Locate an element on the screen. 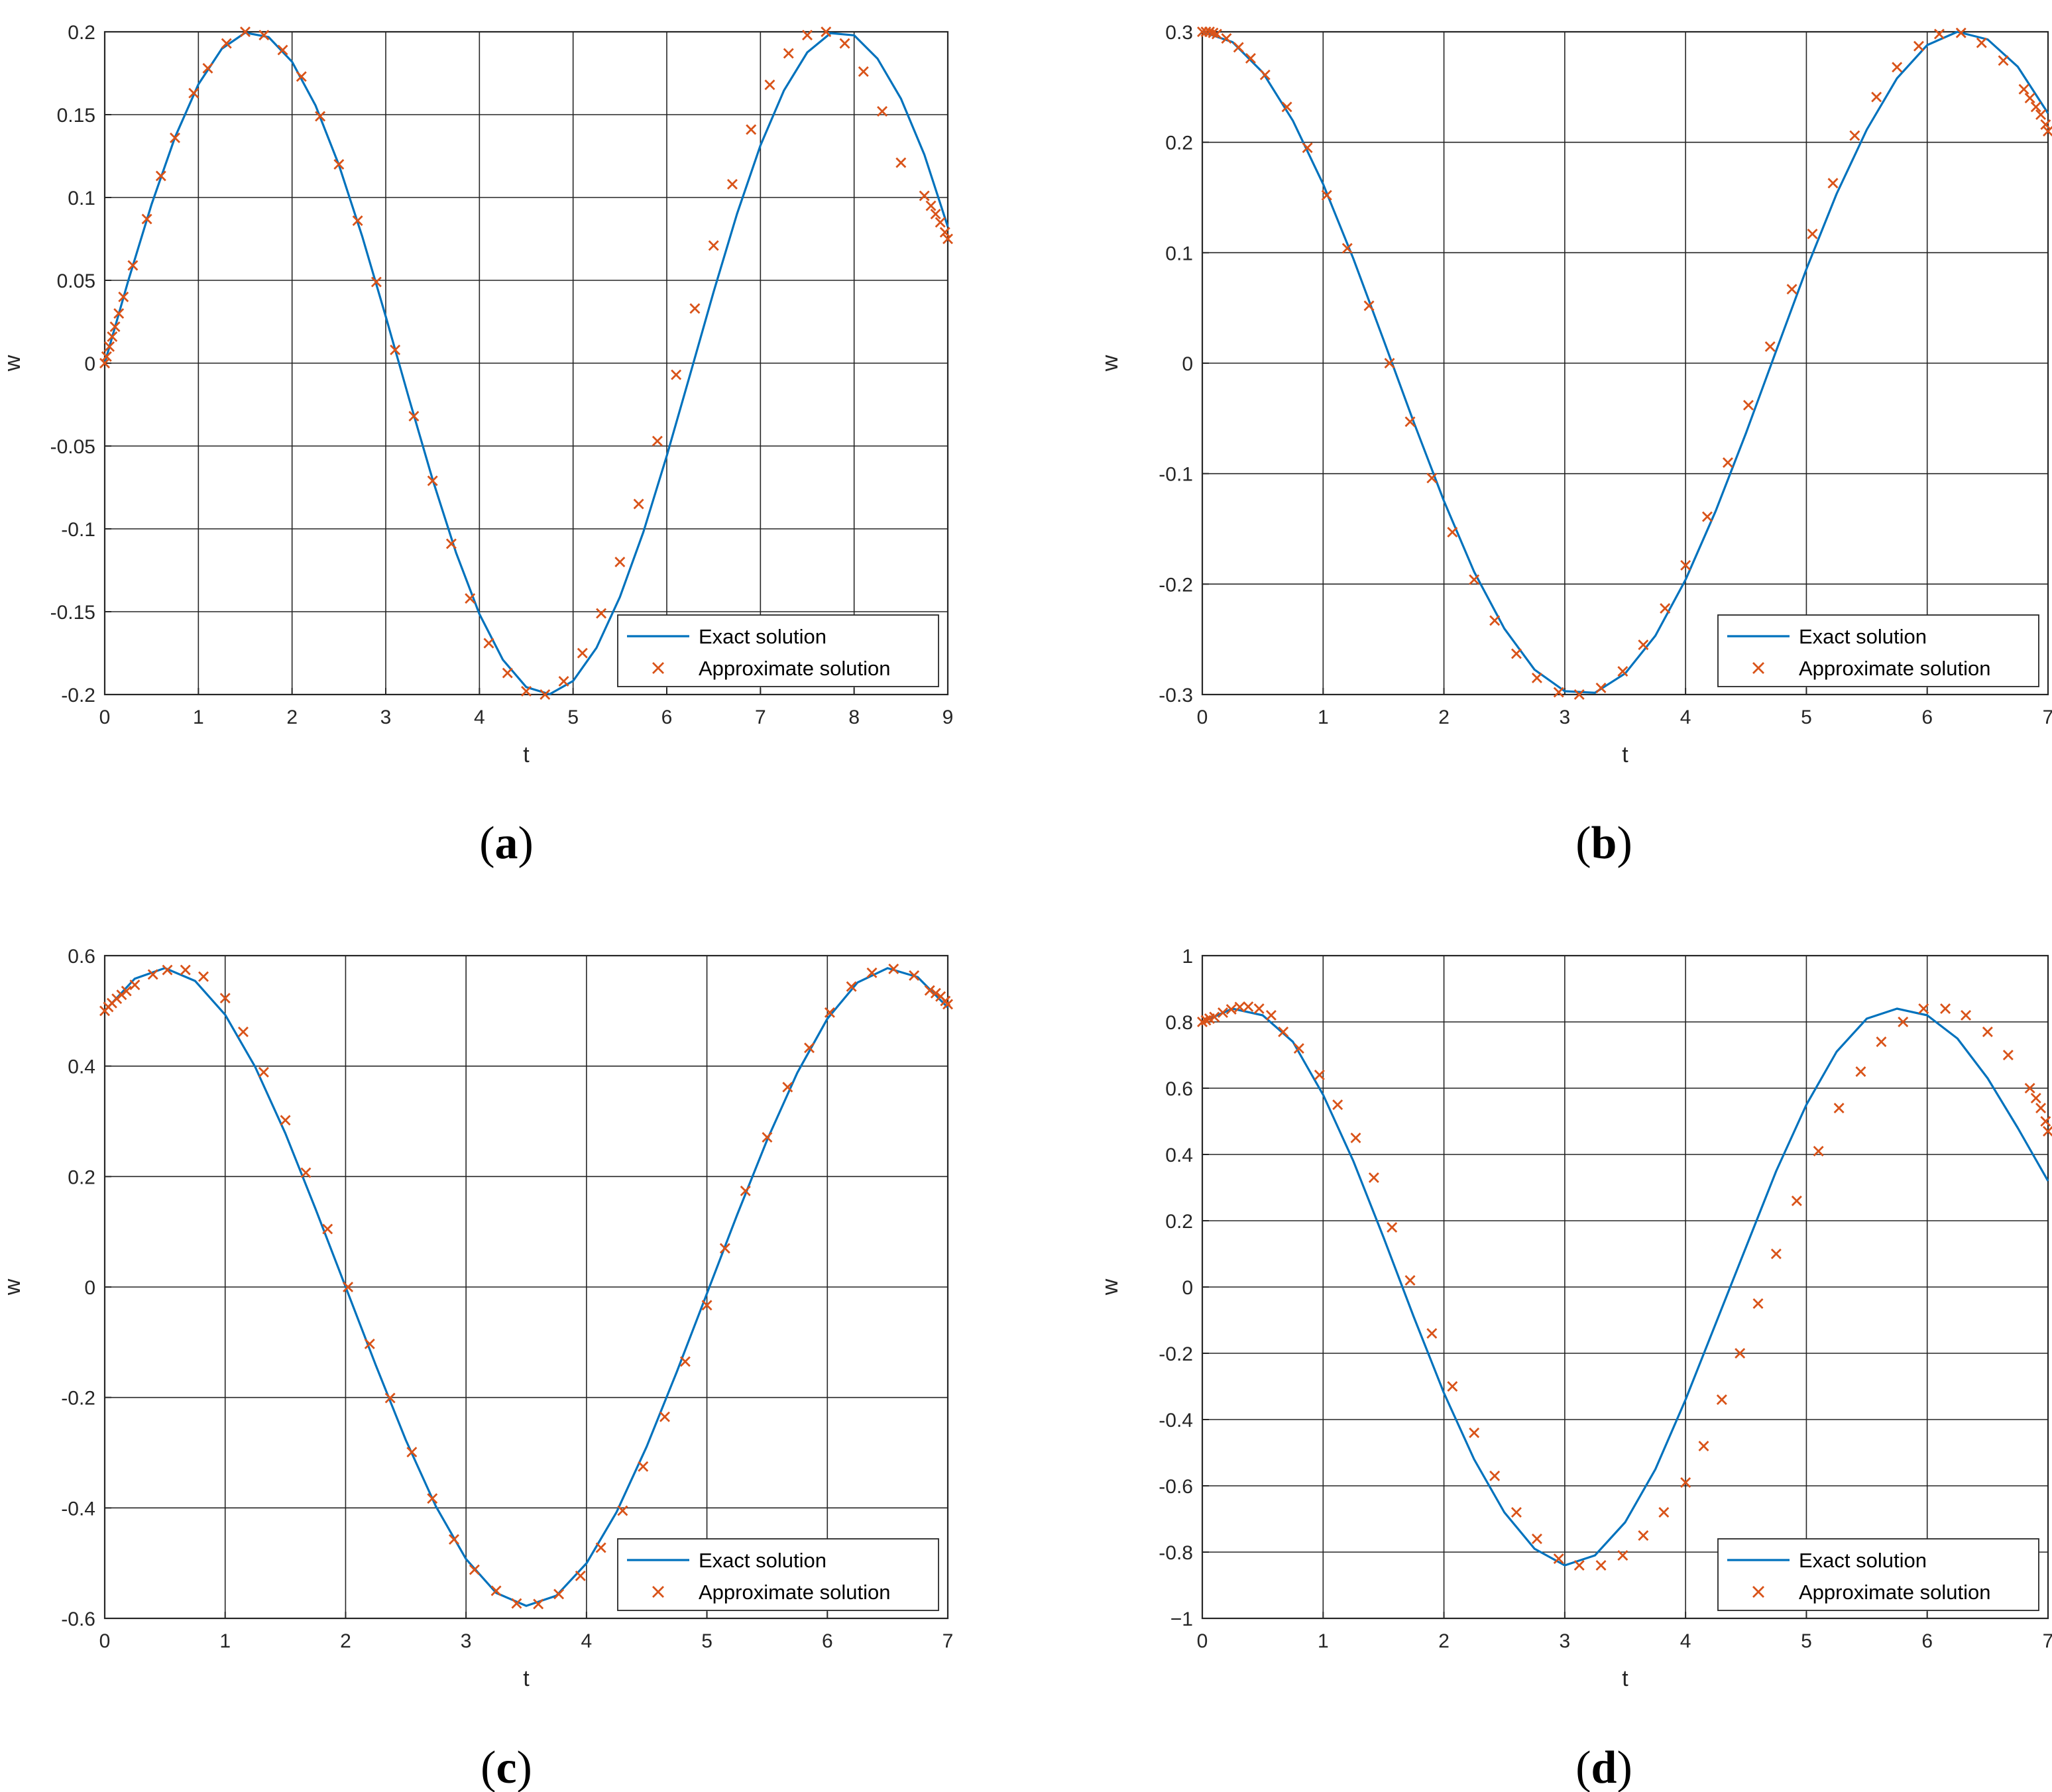  y-tick-label: -0.8 is located at coordinates (1176, 1553).